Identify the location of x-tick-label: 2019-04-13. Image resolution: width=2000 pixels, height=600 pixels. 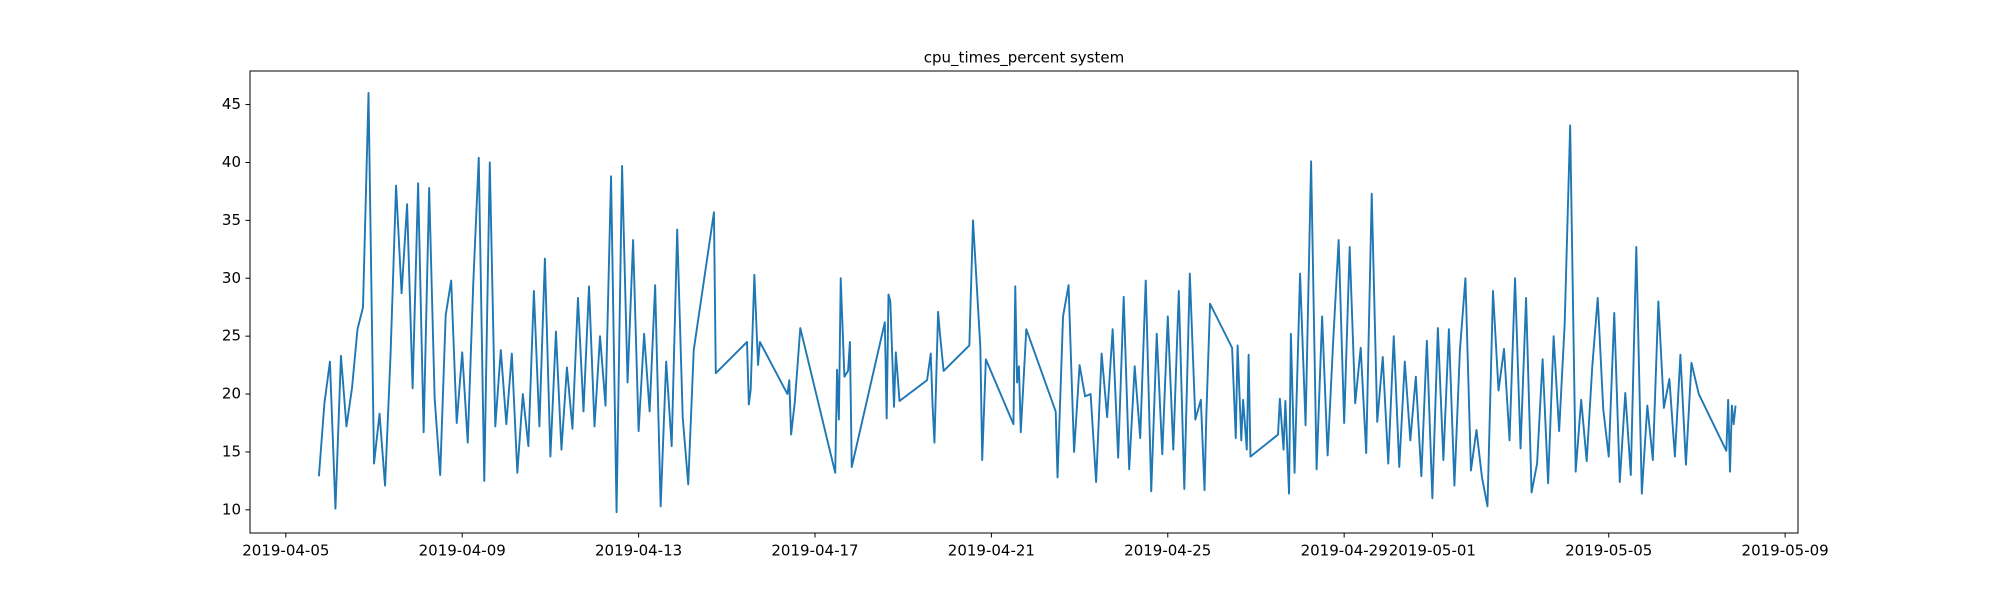
(638, 551).